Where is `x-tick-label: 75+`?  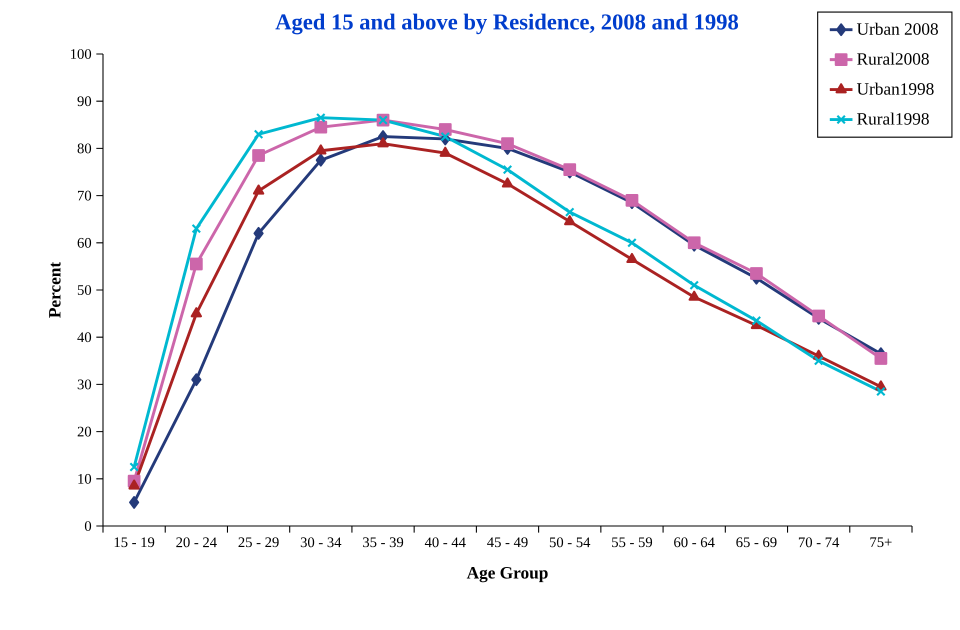 x-tick-label: 75+ is located at coordinates (881, 542).